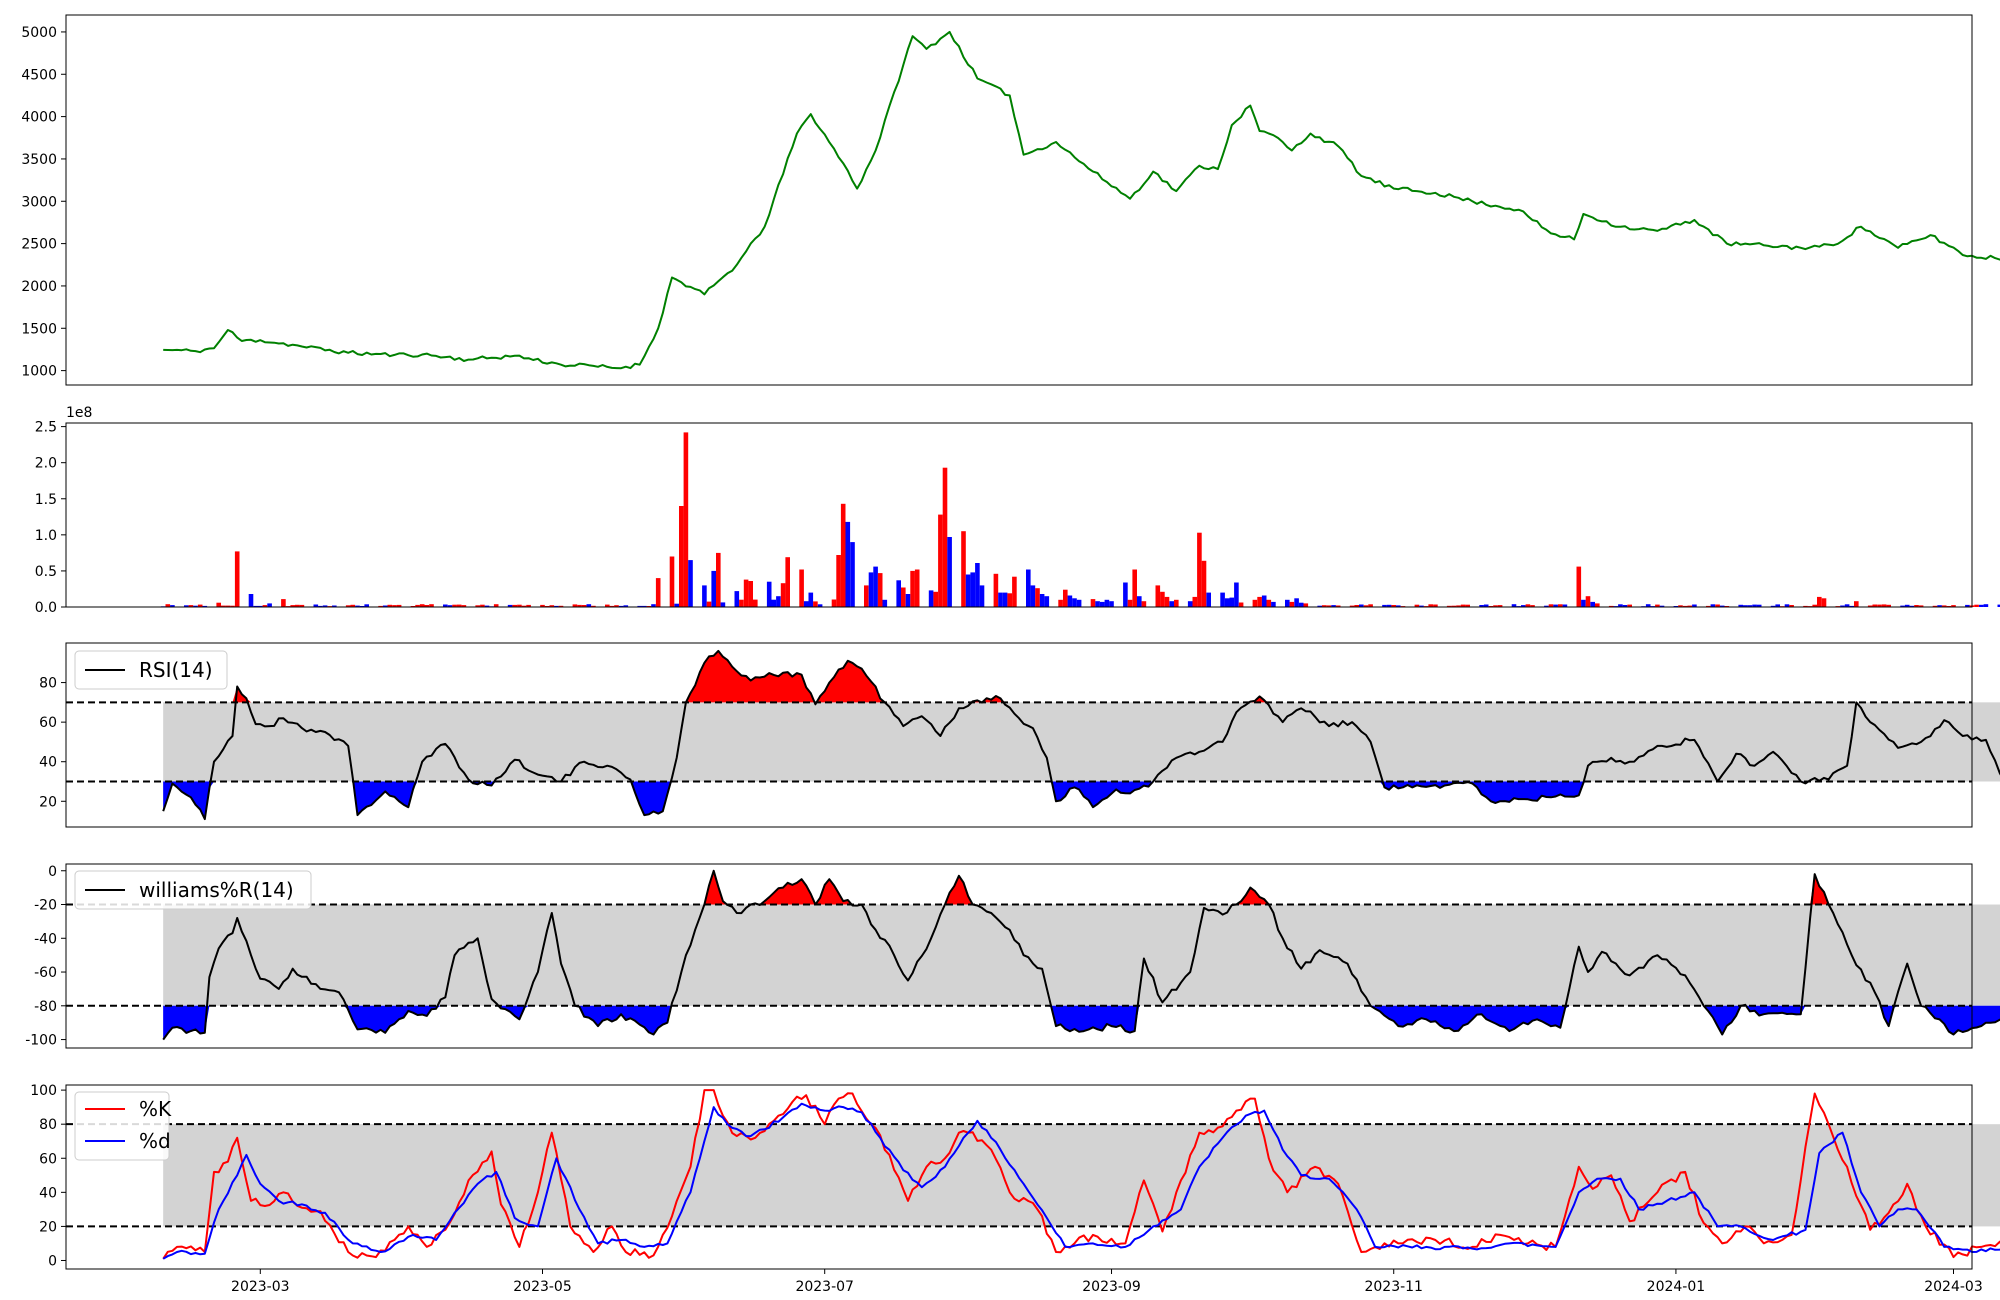  Describe the element at coordinates (260, 1287) in the screenshot. I see `x-tick-label-0: 2023-03` at that location.